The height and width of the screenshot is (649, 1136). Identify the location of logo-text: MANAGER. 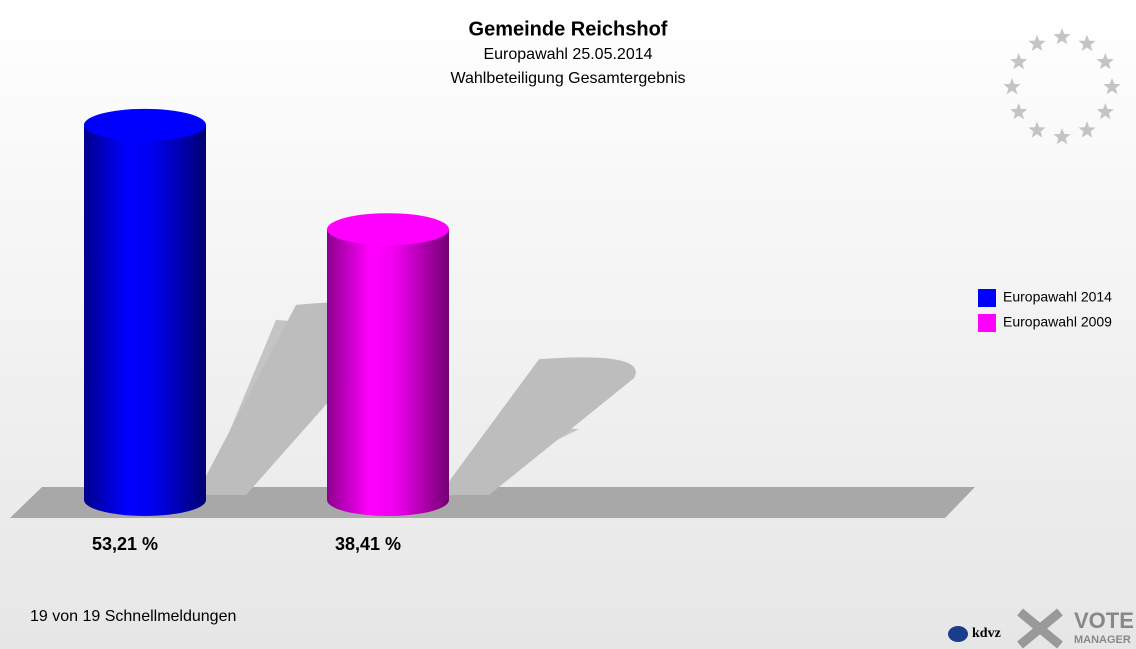
(1102, 640).